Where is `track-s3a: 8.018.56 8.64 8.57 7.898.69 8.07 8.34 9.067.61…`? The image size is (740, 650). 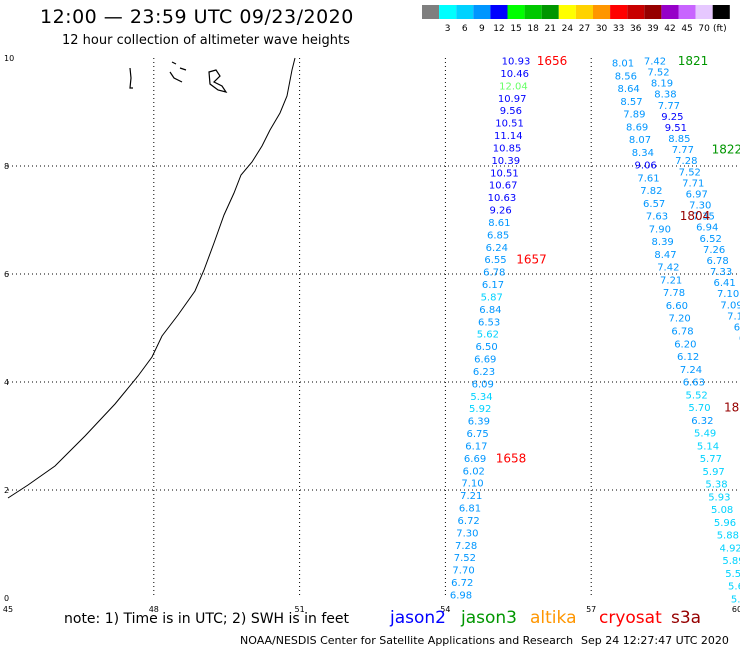
track-s3a: 8.018.56 8.64 8.57 7.898.69 8.07 8.34 9.067.61… is located at coordinates (676, 332).